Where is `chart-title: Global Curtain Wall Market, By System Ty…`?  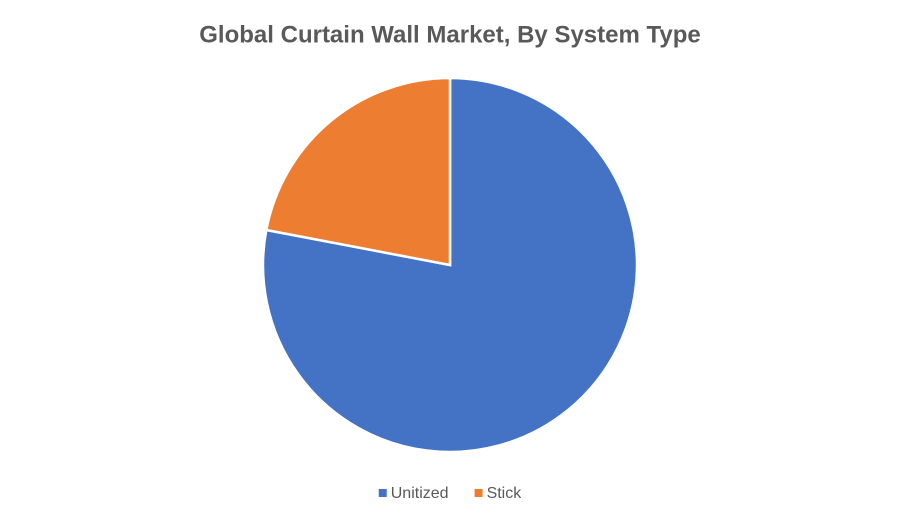 chart-title: Global Curtain Wall Market, By System Ty… is located at coordinates (449, 34).